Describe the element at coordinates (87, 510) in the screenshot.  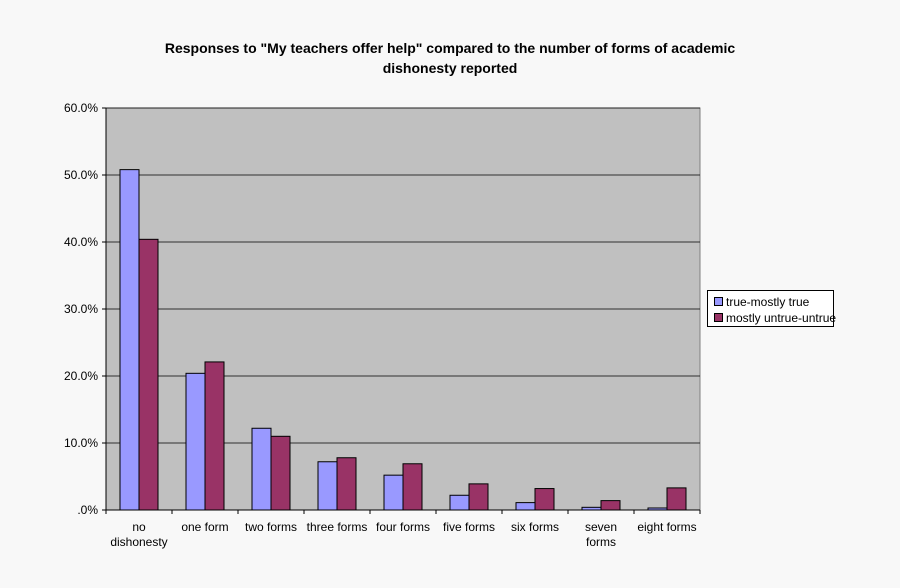
I see `y-tick-label: .0%` at that location.